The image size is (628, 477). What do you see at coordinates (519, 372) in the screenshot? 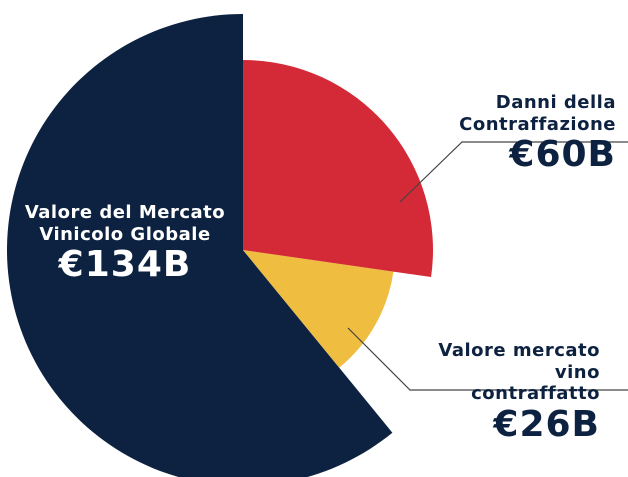
I see `slice-name: Valore mercato vino contraffatto` at bounding box center [519, 372].